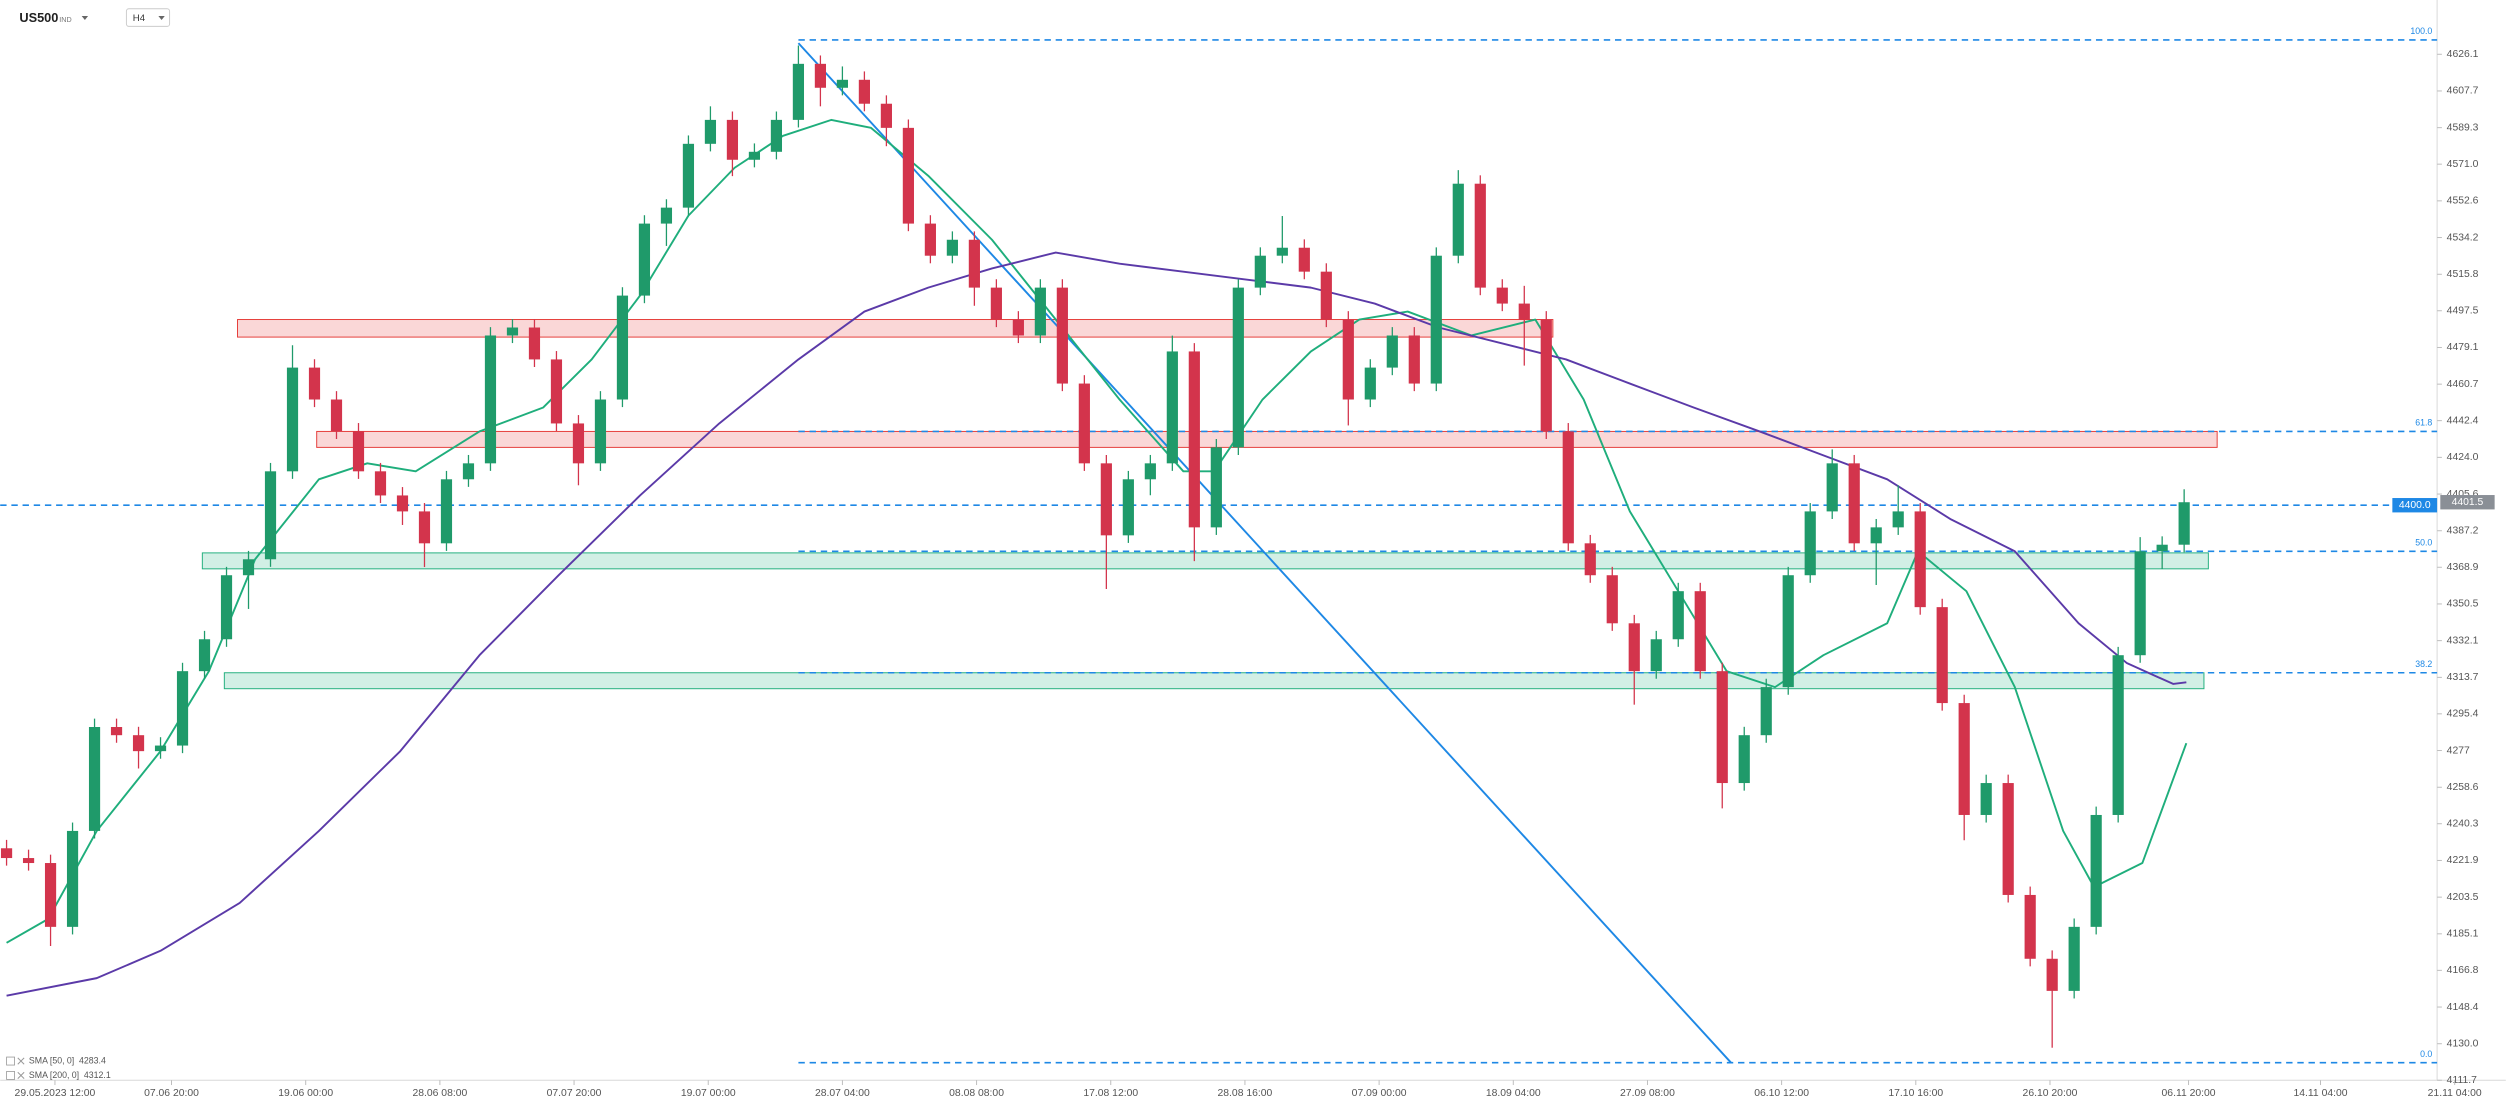 This screenshot has width=2506, height=1109. What do you see at coordinates (305, 1093) in the screenshot?
I see `x-tick-label: 19.06 00:00` at bounding box center [305, 1093].